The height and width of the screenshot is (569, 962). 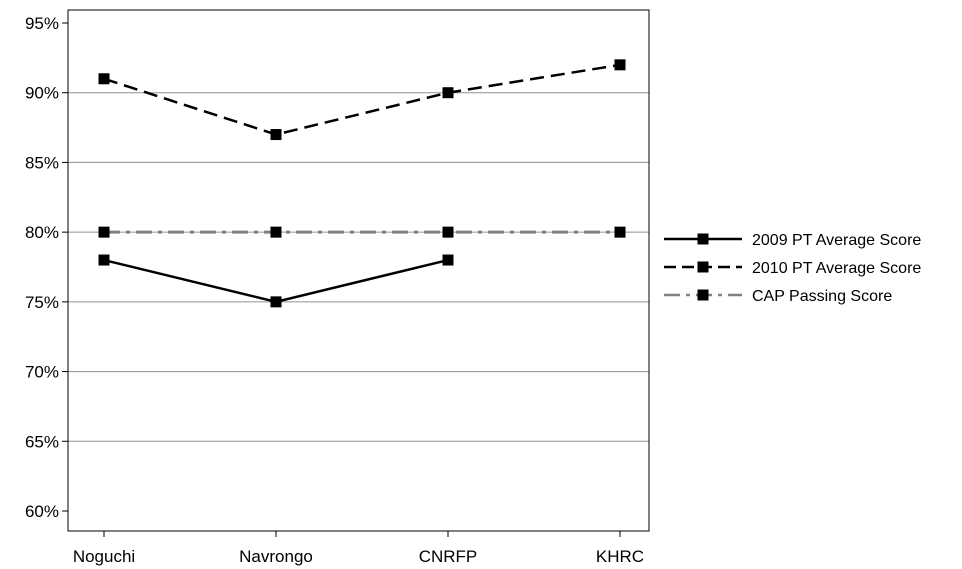 I want to click on y-tick-label: 60%, so click(x=42, y=511).